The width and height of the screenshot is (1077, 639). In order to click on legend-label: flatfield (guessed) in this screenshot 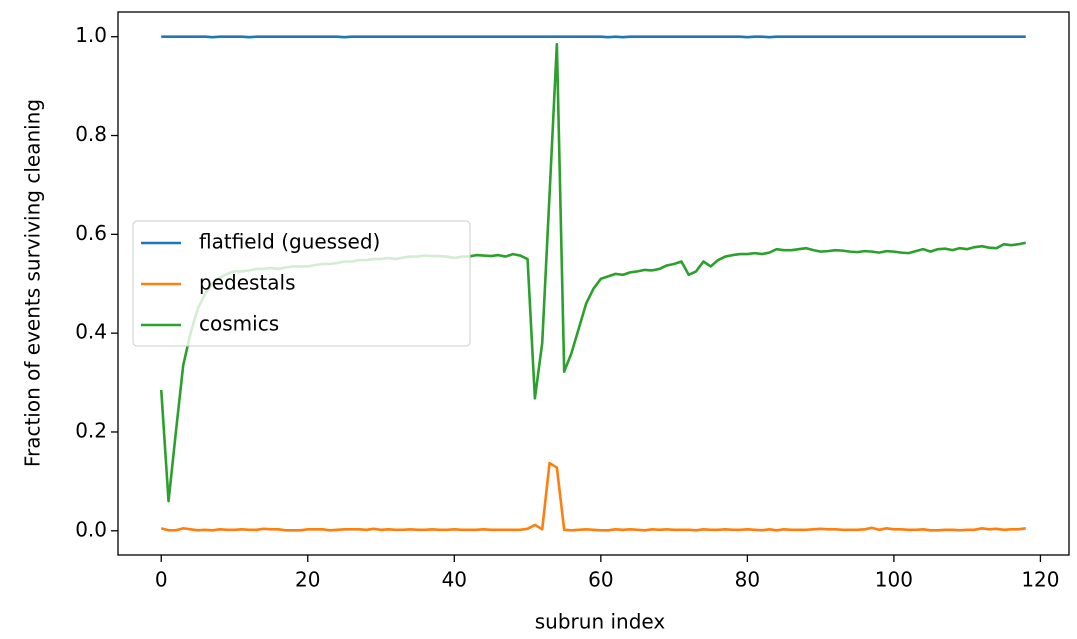, I will do `click(289, 242)`.